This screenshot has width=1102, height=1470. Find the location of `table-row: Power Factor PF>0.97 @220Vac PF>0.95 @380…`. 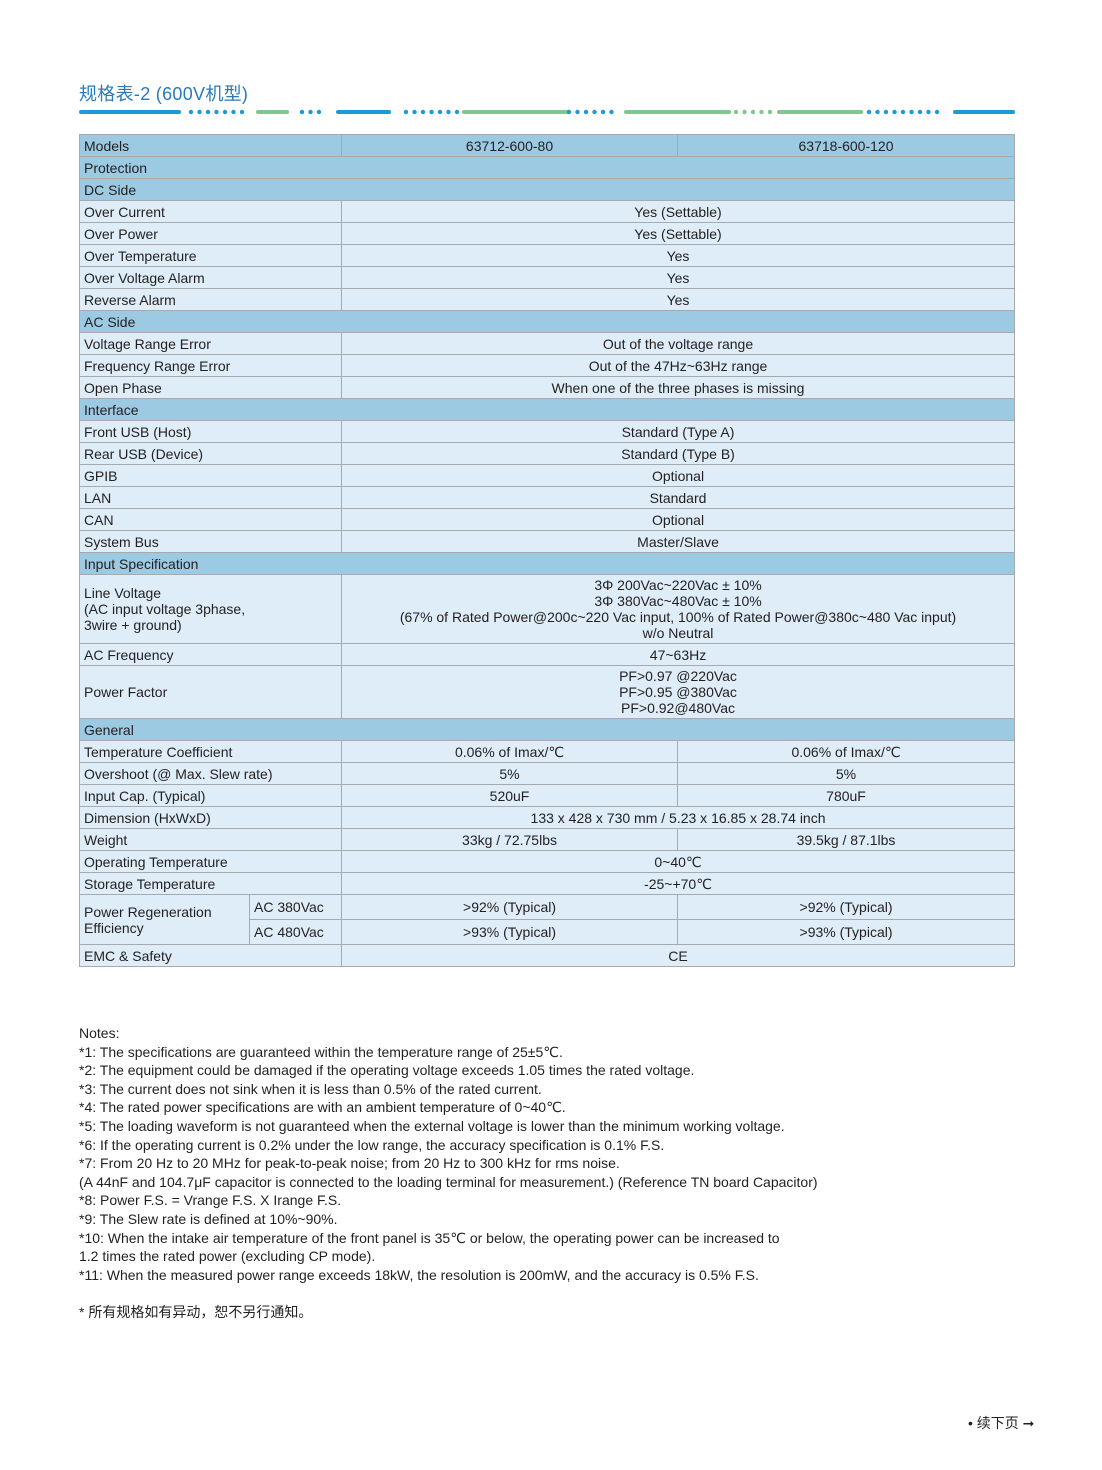

table-row: Power Factor PF>0.97 @220Vac PF>0.95 @380… is located at coordinates (547, 692).